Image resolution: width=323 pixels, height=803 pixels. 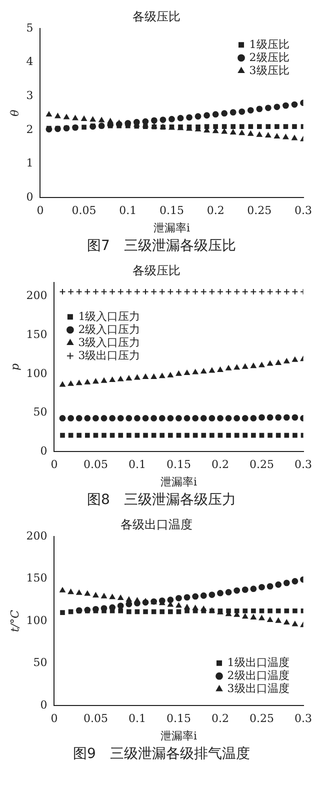 I want to click on y-tick-label: 2, so click(x=30, y=129).